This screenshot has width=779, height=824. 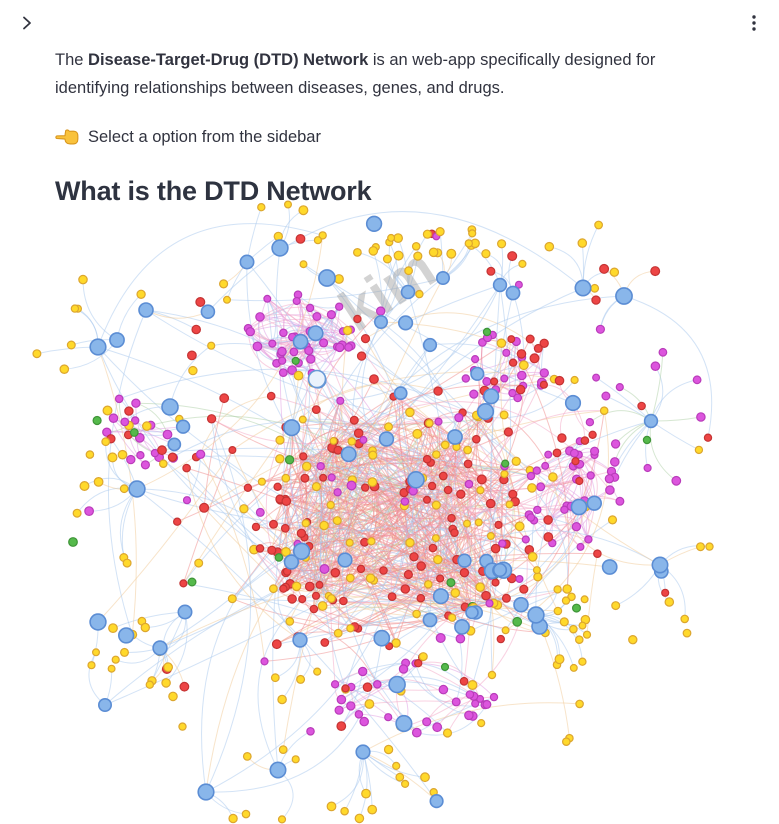 What do you see at coordinates (204, 136) in the screenshot?
I see `sidebar-hint-text: Select a option from the sidebar` at bounding box center [204, 136].